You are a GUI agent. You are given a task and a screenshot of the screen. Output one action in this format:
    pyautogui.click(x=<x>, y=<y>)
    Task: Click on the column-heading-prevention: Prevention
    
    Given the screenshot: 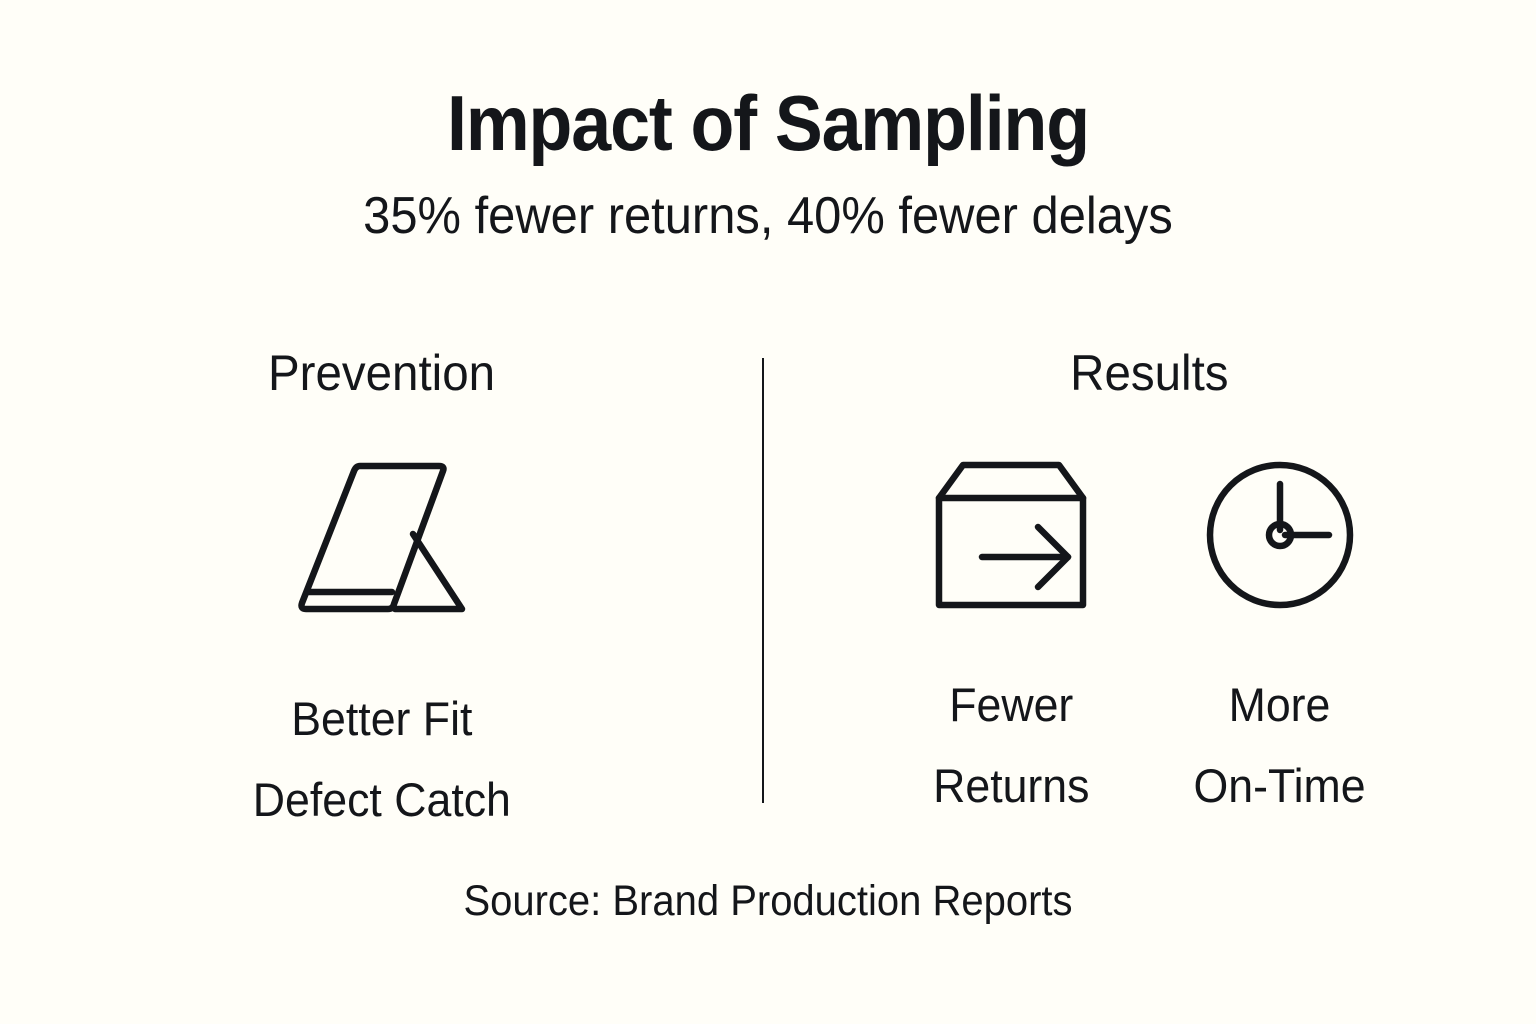 What is the action you would take?
    pyautogui.click(x=381, y=373)
    